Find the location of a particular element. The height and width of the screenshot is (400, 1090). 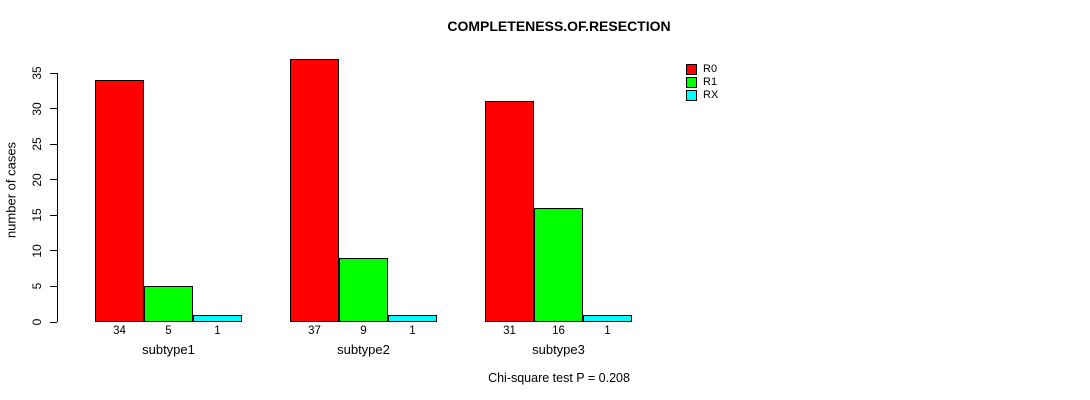

bar-subtype2-R0 is located at coordinates (314, 190).